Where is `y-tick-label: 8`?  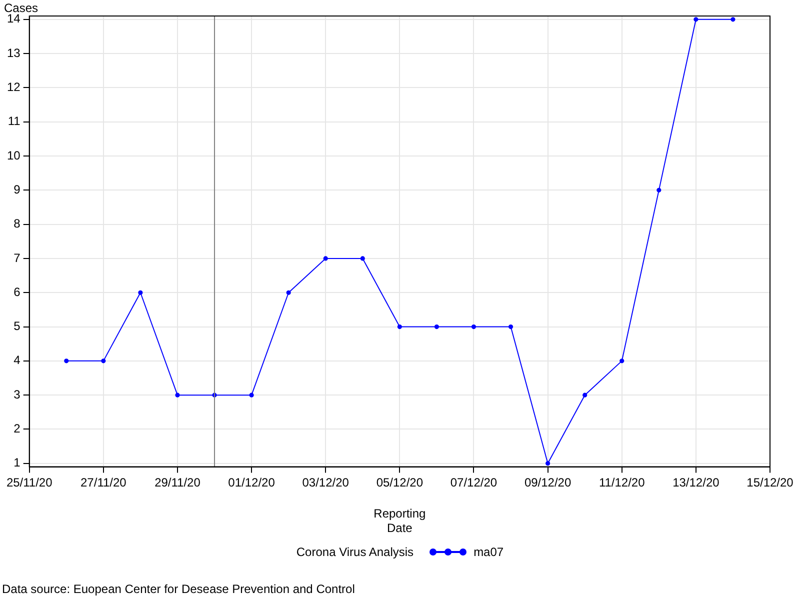 y-tick-label: 8 is located at coordinates (17, 223).